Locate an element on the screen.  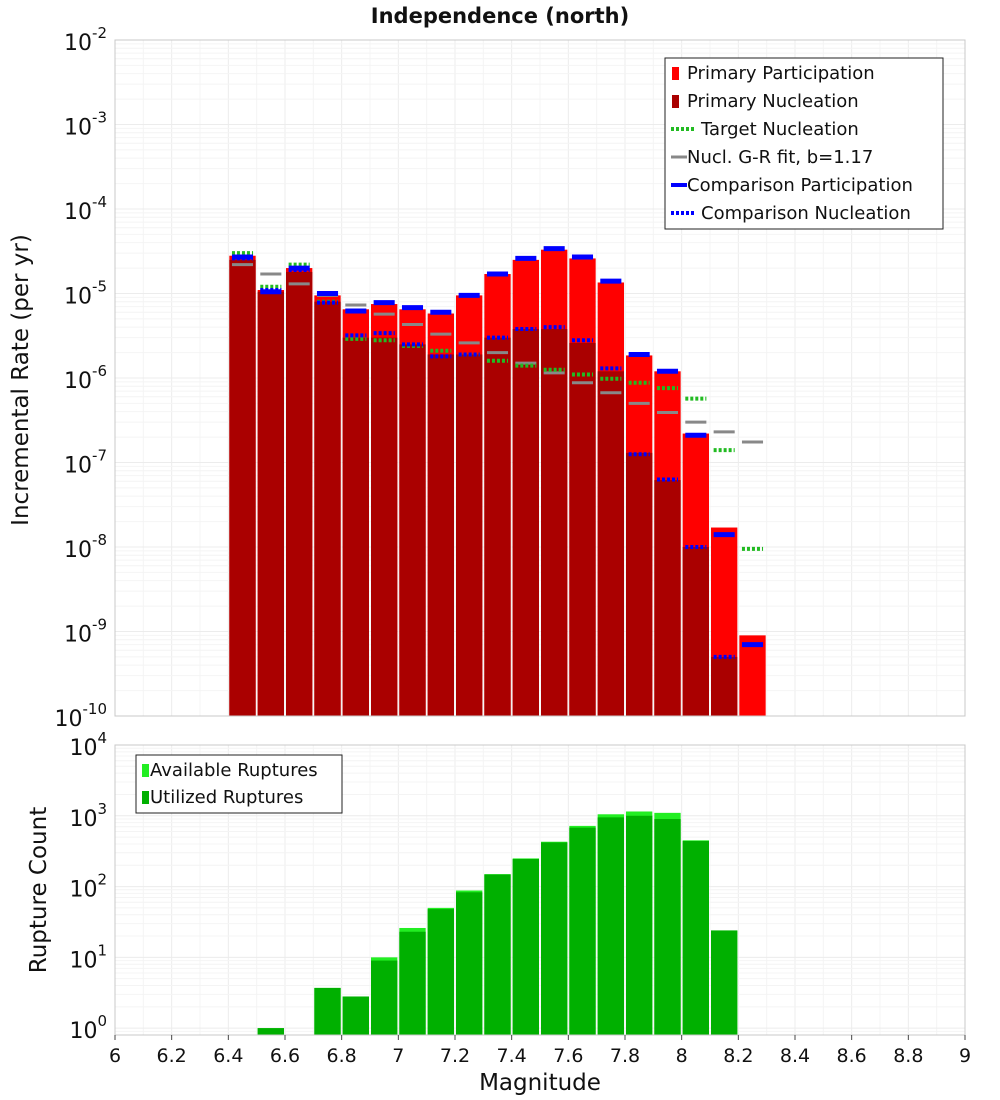
x-tick-label: 8.6 is located at coordinates (852, 1056).